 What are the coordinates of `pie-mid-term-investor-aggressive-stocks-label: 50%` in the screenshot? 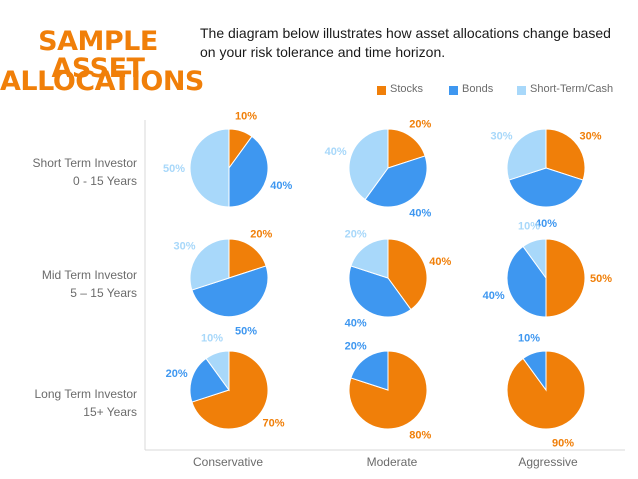 It's located at (601, 279).